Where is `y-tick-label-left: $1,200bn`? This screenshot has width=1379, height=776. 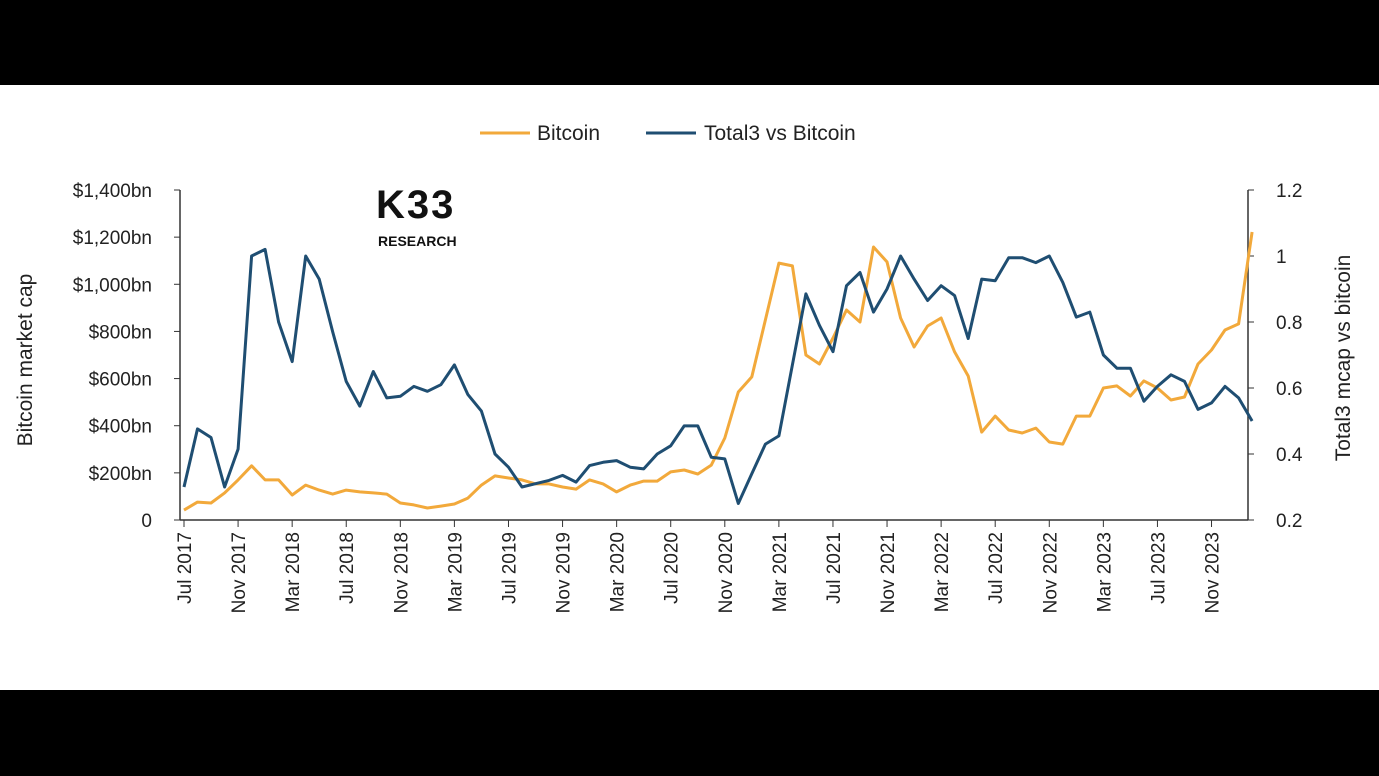
y-tick-label-left: $1,200bn is located at coordinates (112, 238).